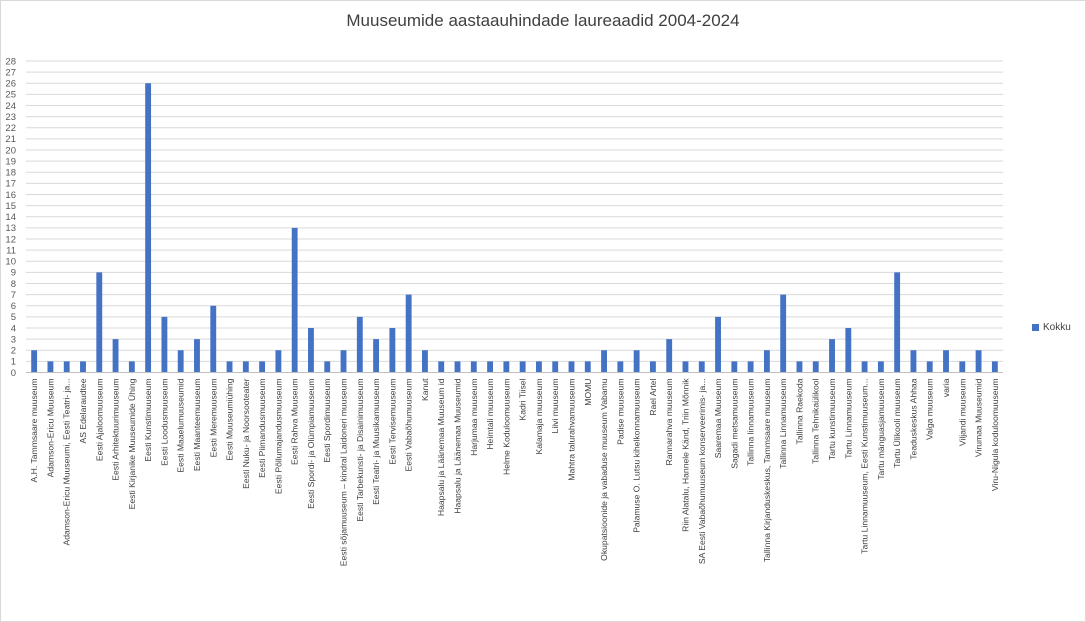  What do you see at coordinates (1057, 327) in the screenshot?
I see `legend-label: Kokku` at bounding box center [1057, 327].